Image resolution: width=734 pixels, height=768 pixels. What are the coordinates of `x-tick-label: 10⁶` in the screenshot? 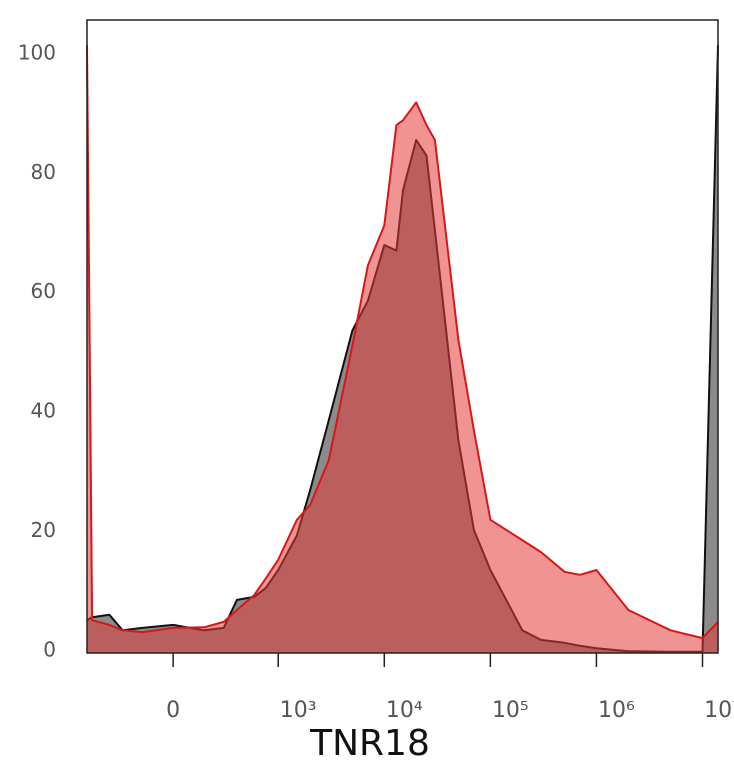 It's located at (616, 710).